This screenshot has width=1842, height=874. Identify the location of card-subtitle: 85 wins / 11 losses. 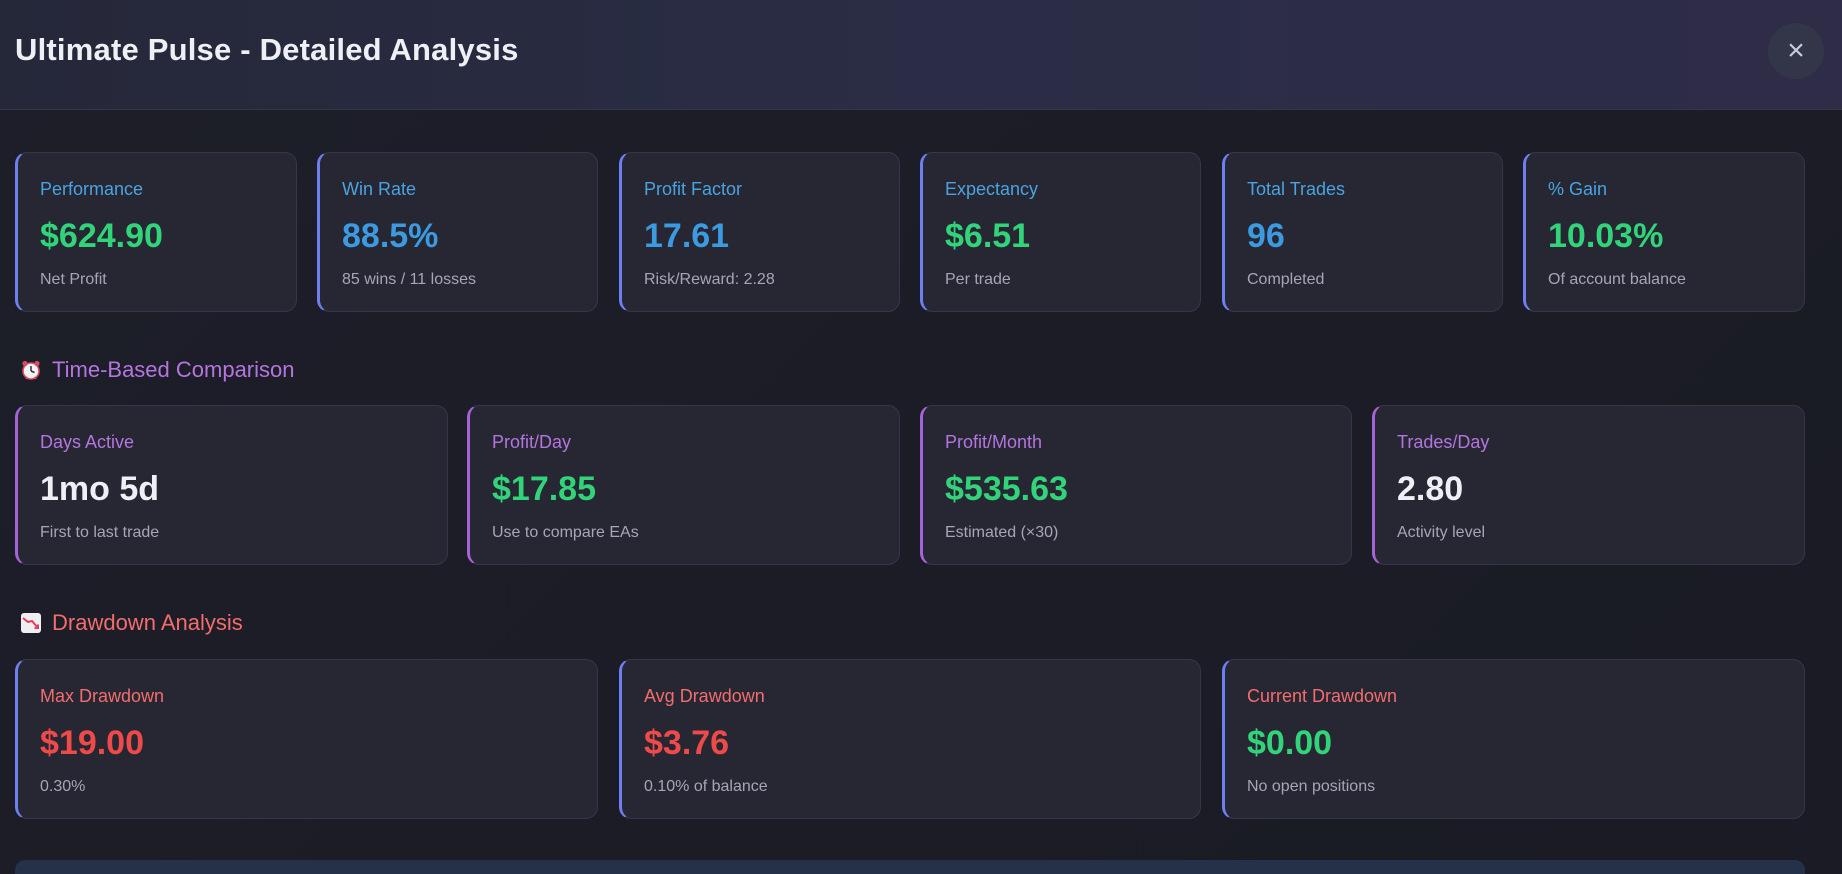
(409, 279).